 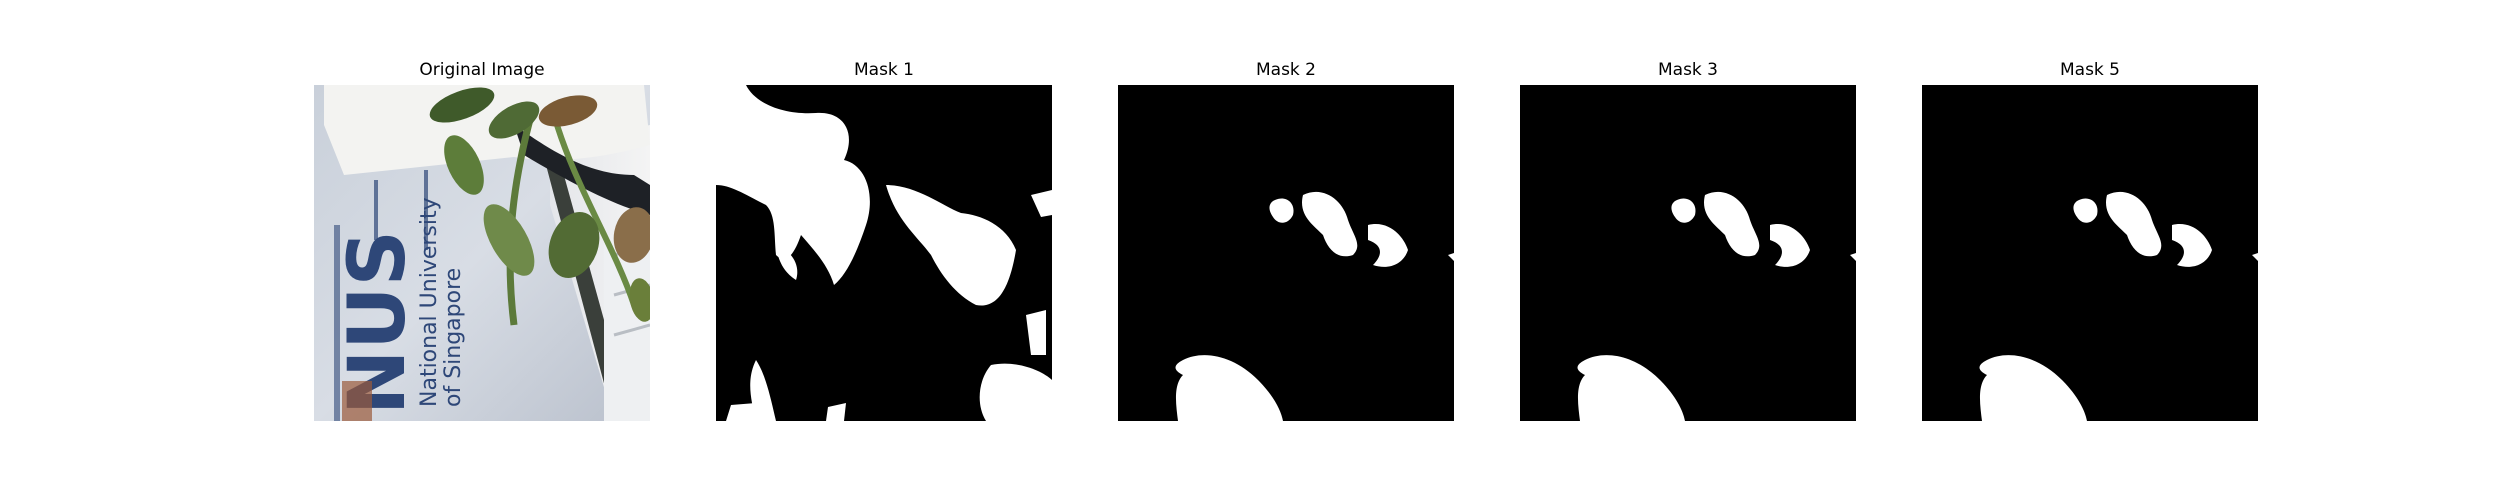 I want to click on mask-3-image, so click(x=1688, y=253).